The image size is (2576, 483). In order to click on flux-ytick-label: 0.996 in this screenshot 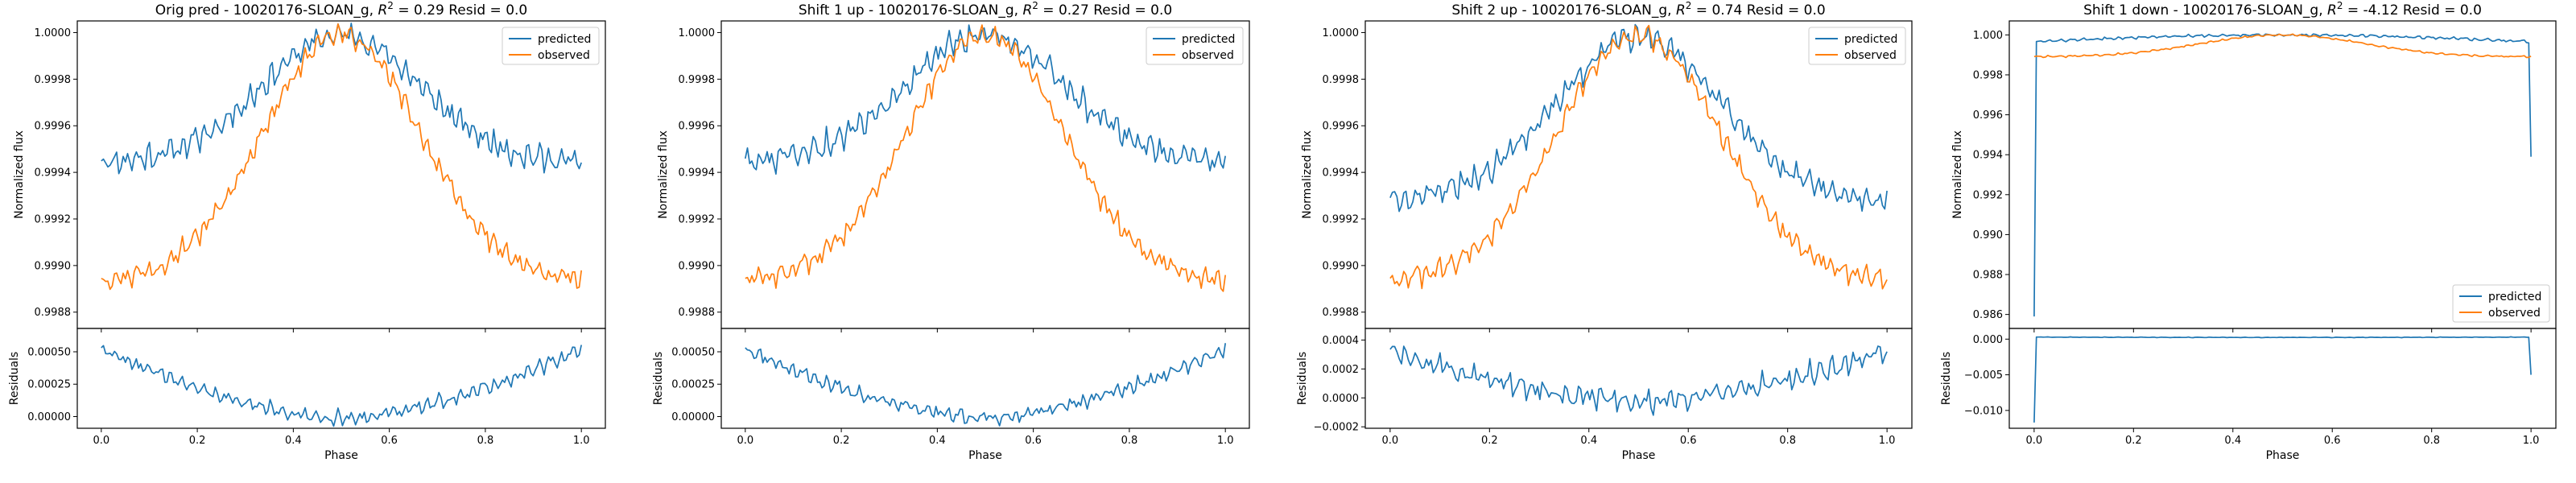, I will do `click(1988, 116)`.